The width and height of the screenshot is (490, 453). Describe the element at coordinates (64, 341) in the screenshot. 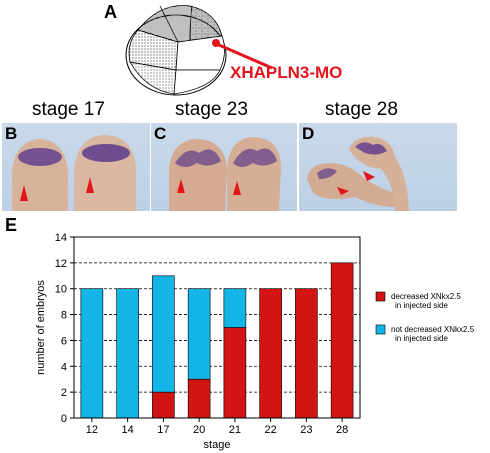

I see `y-tick-label-6: 6` at that location.